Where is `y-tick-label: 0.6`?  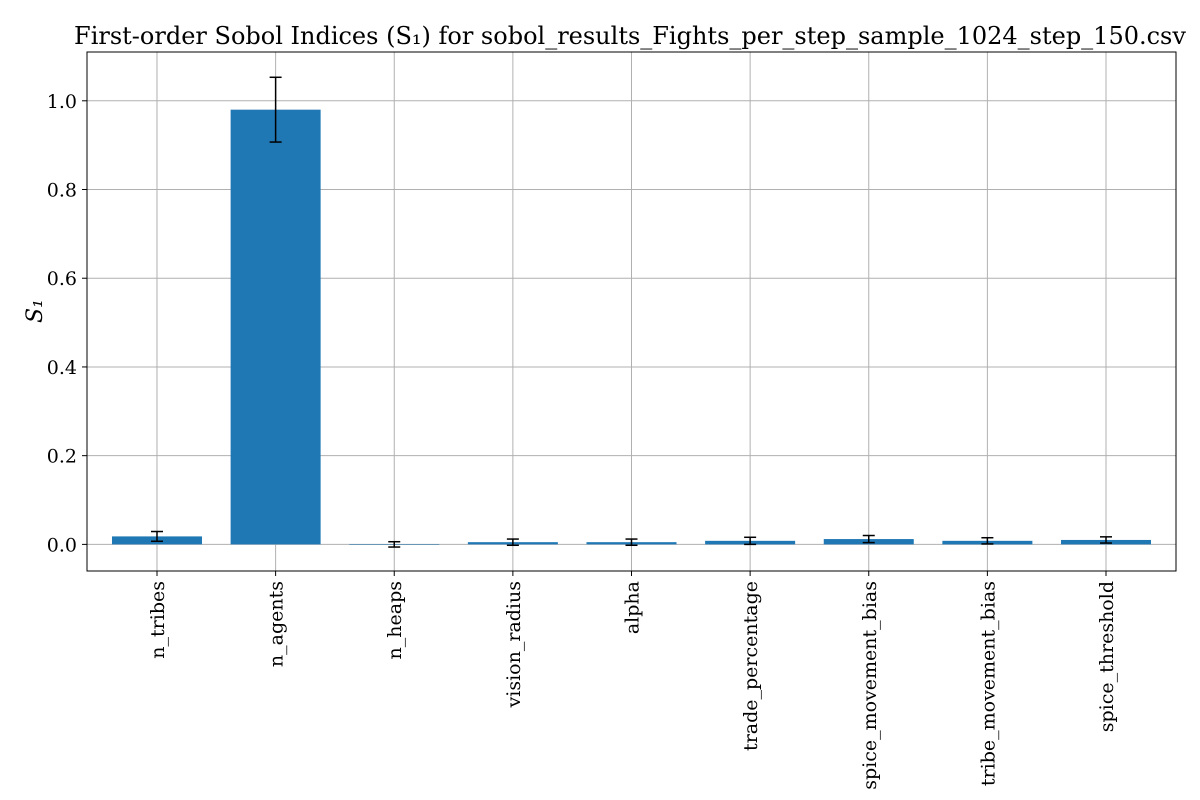
y-tick-label: 0.6 is located at coordinates (62, 279).